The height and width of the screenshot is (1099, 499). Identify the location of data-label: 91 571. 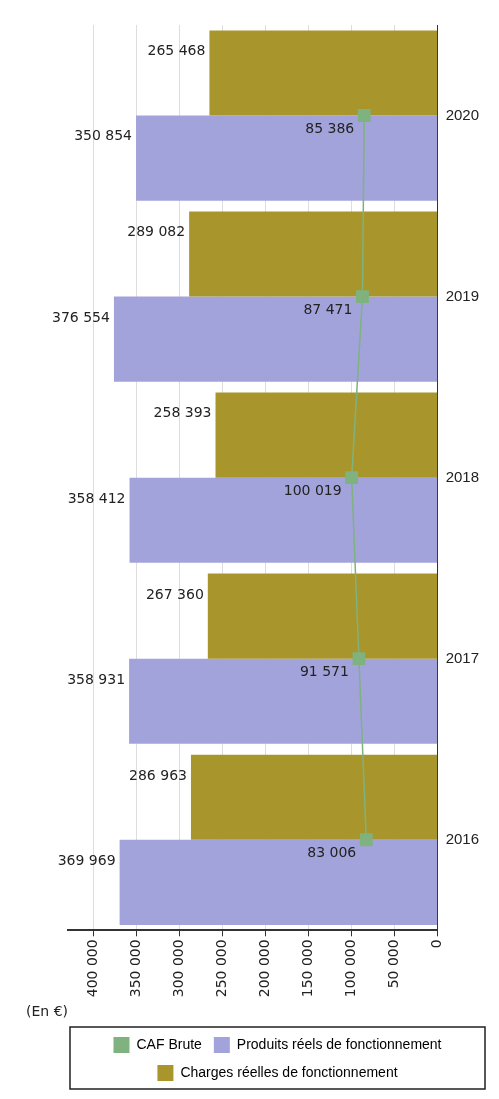
(324, 671).